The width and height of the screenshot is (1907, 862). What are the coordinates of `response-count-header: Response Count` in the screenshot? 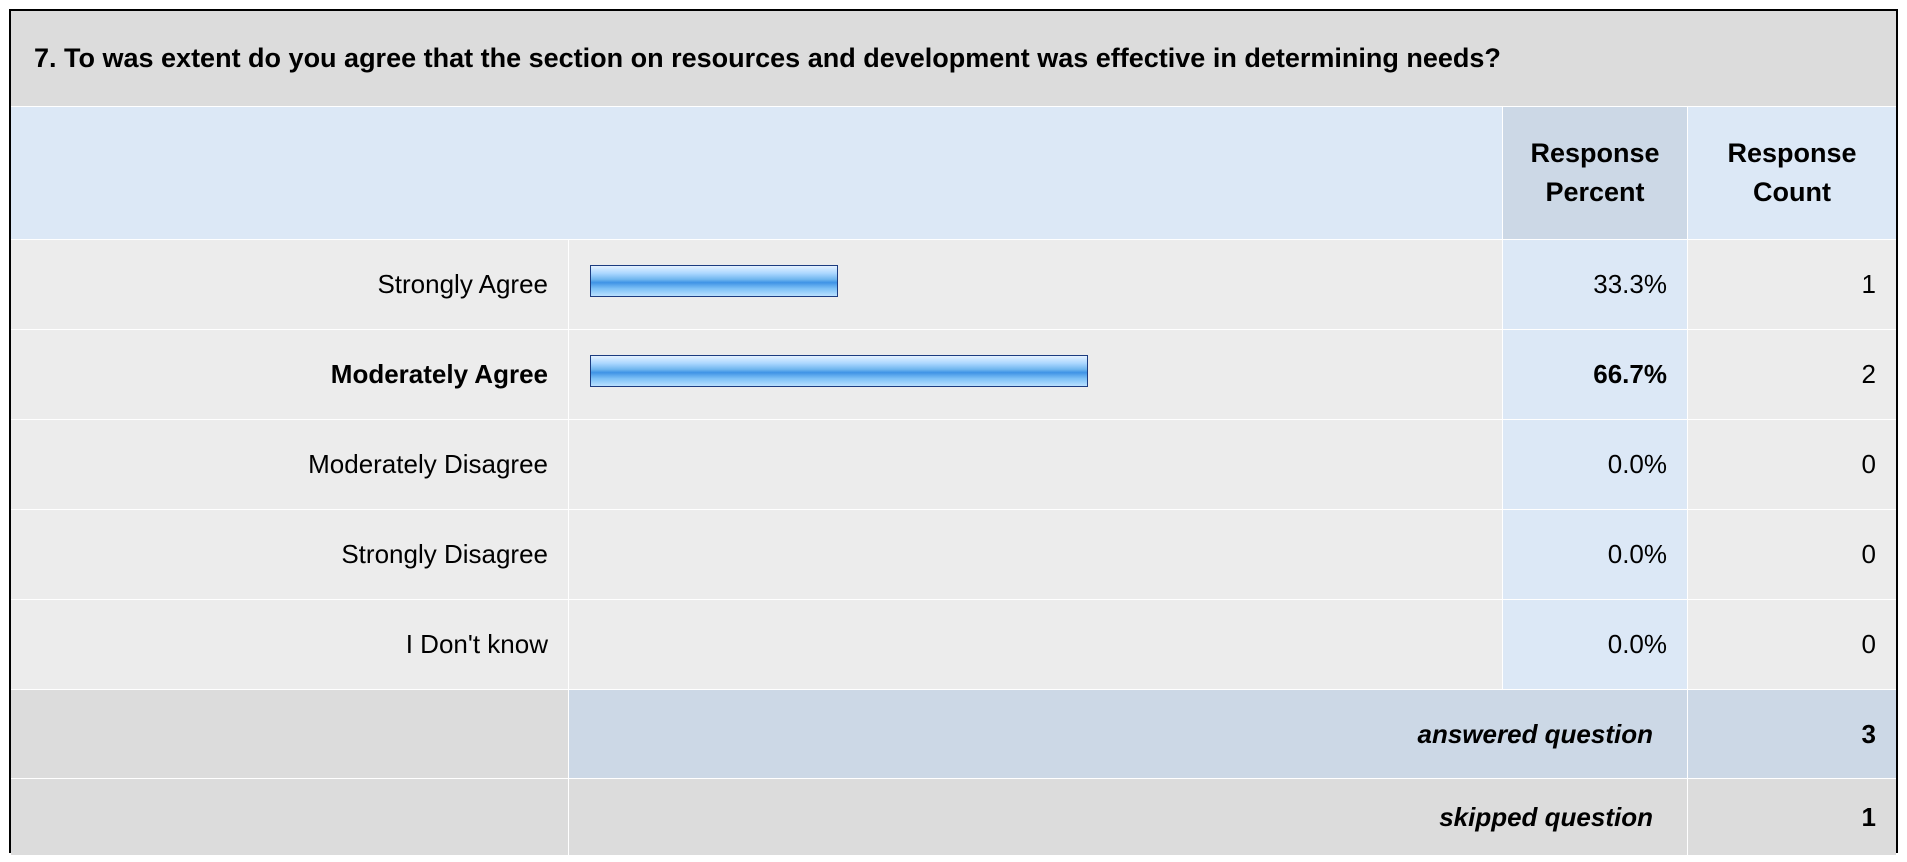 It's located at (1791, 173).